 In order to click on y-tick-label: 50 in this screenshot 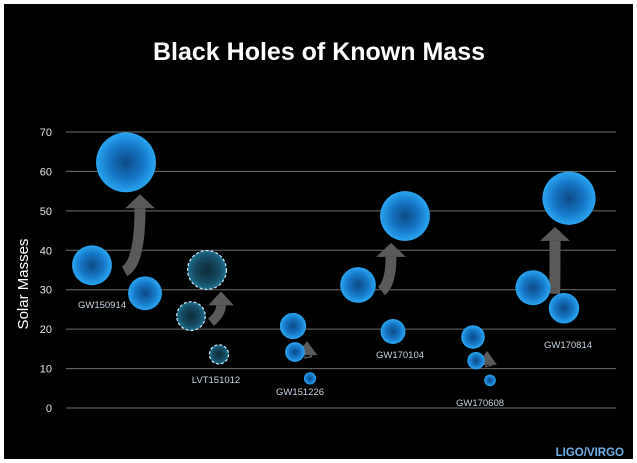, I will do `click(46, 212)`.